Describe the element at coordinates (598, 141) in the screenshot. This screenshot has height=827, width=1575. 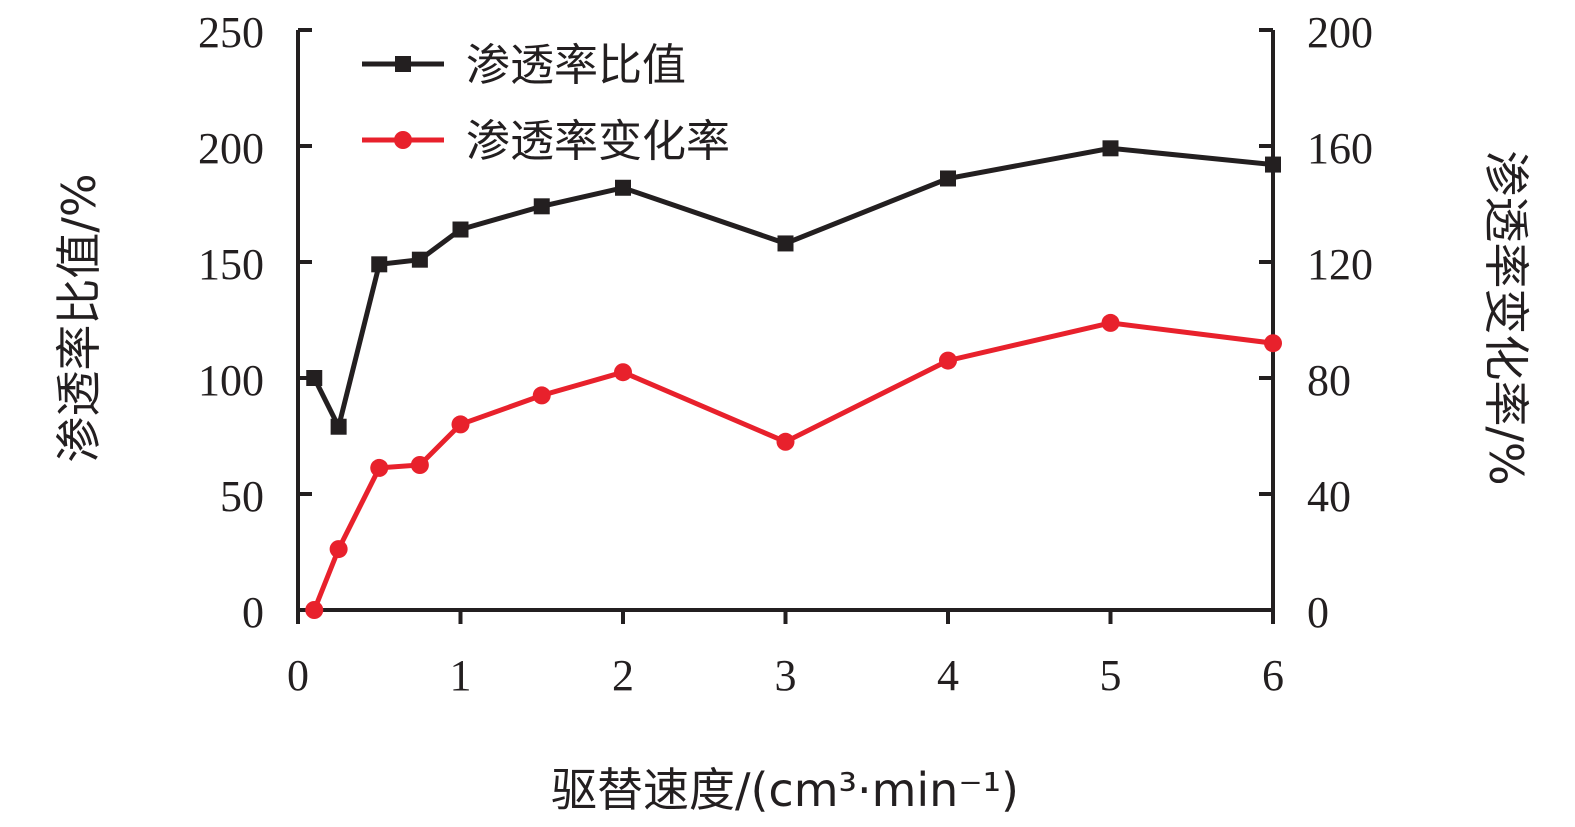
I see `legend-label: 渗透率变化率` at that location.